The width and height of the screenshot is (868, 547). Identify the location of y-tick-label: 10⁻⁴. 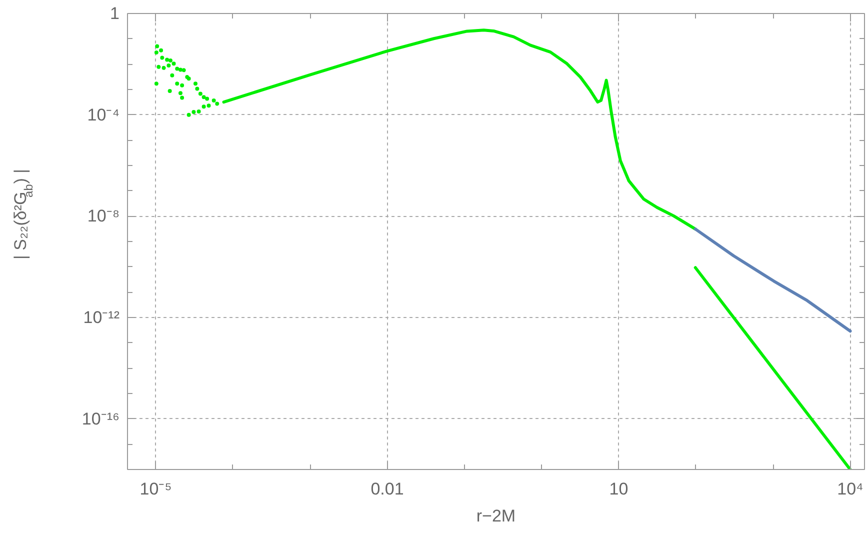
(103, 114).